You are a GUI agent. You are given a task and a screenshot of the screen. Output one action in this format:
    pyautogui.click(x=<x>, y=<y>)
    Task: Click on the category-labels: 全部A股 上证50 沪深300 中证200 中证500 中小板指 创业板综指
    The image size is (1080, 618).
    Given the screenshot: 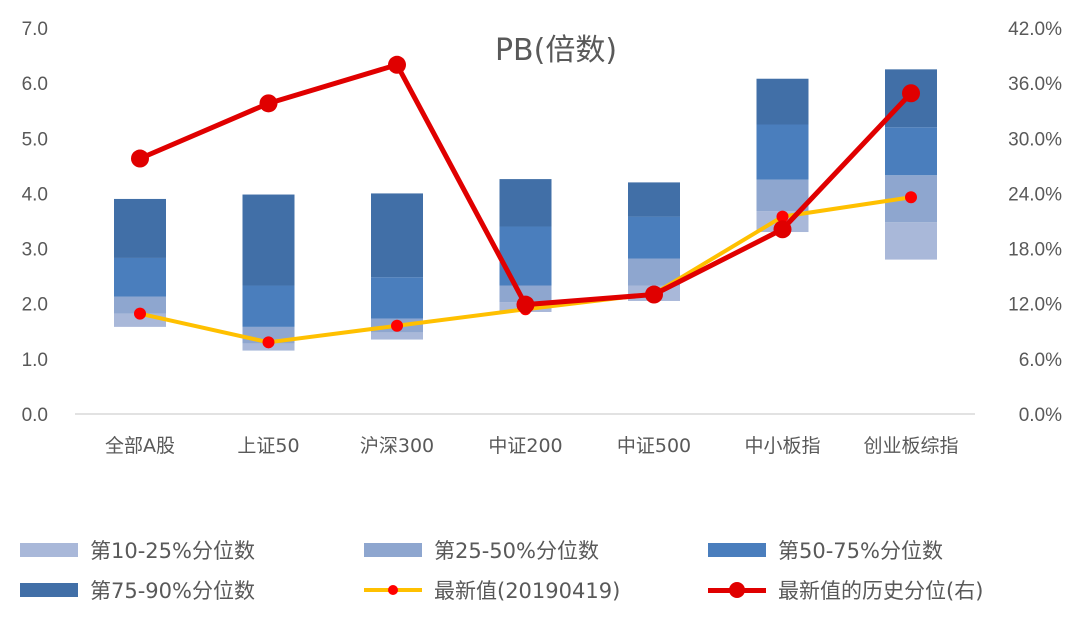 What is the action you would take?
    pyautogui.click(x=532, y=446)
    